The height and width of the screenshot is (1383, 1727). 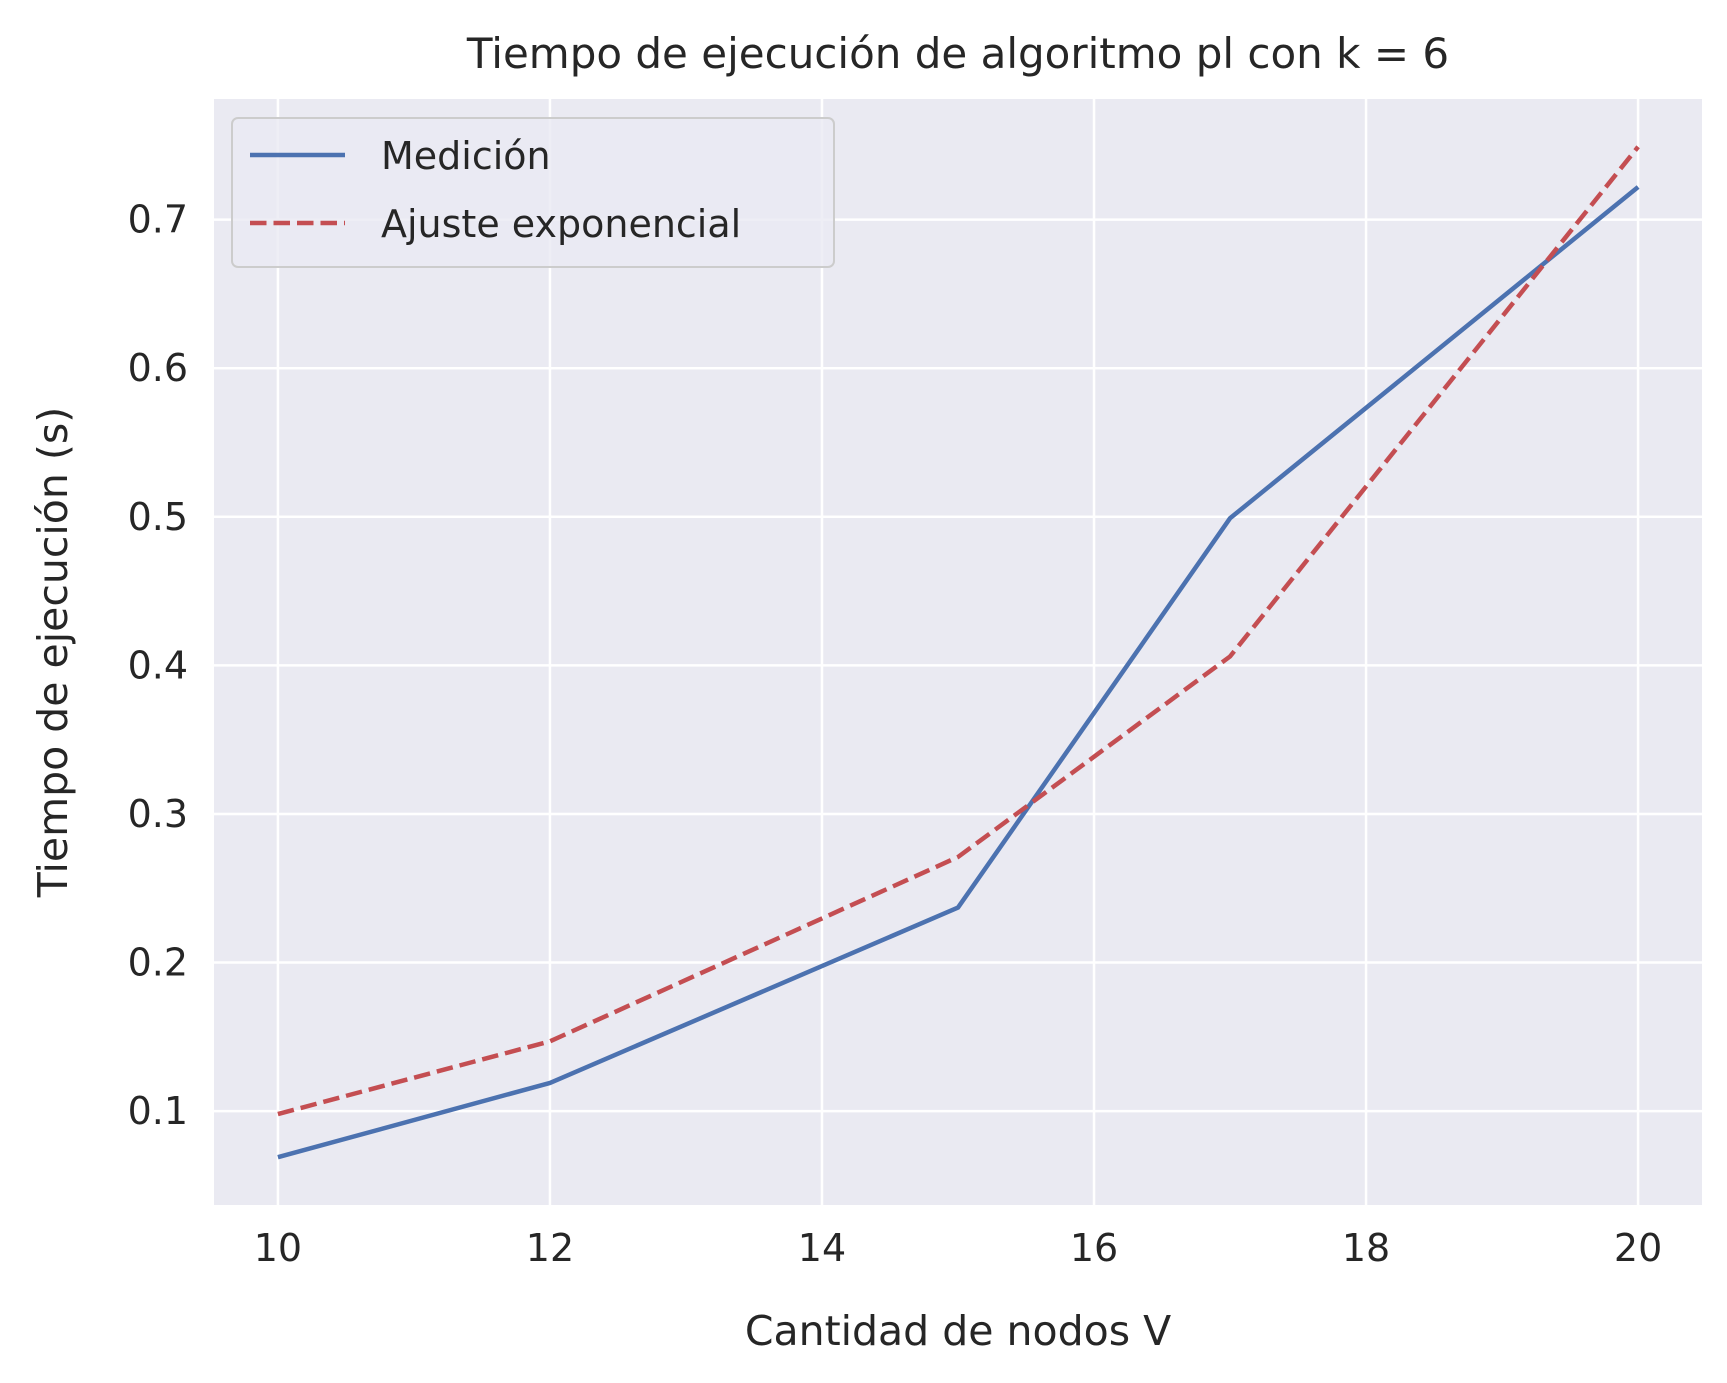 What do you see at coordinates (158, 220) in the screenshot?
I see `y-tick-label: 0.7` at bounding box center [158, 220].